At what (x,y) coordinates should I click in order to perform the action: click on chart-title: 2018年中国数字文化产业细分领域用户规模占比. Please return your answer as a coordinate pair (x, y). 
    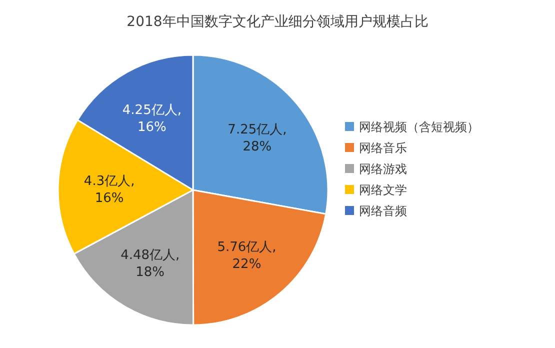
    Looking at the image, I should click on (277, 22).